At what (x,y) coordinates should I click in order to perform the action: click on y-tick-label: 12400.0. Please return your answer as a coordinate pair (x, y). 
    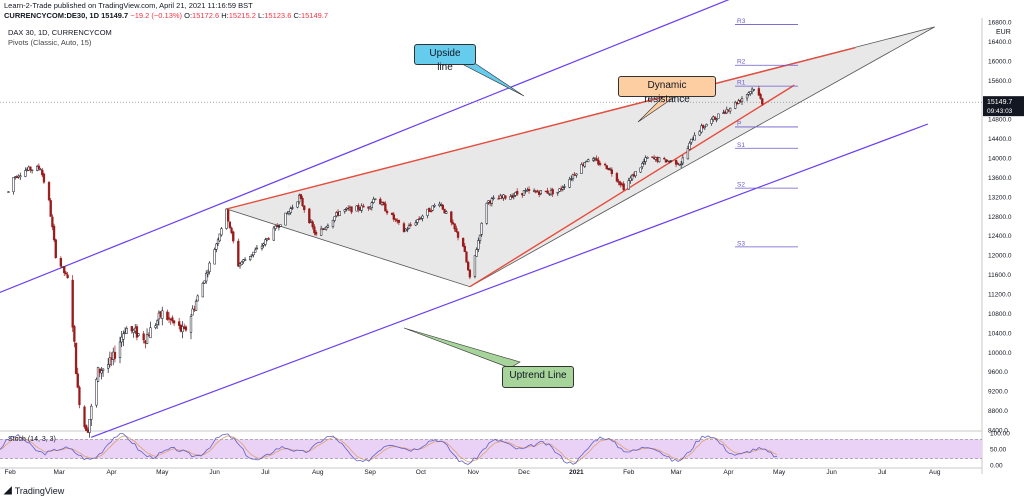
    Looking at the image, I should click on (1000, 236).